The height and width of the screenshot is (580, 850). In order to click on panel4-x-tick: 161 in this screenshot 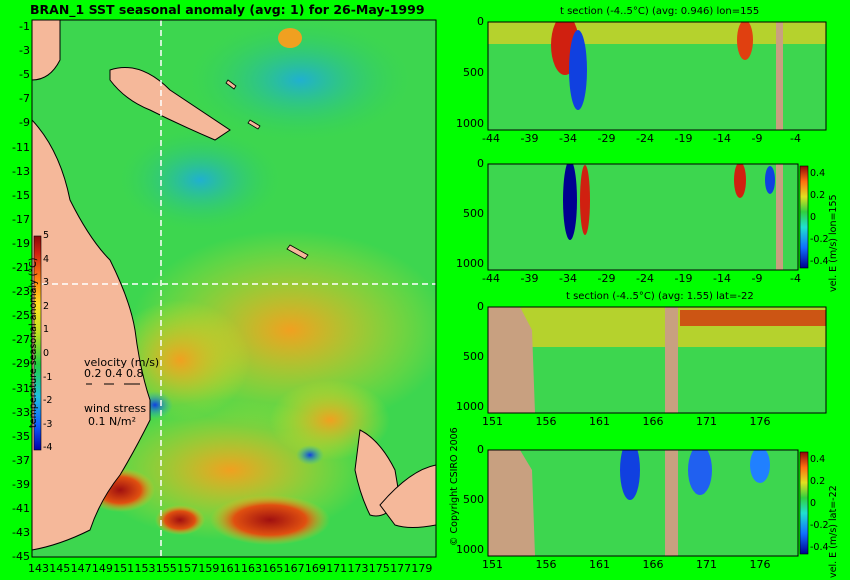, I will do `click(599, 564)`.